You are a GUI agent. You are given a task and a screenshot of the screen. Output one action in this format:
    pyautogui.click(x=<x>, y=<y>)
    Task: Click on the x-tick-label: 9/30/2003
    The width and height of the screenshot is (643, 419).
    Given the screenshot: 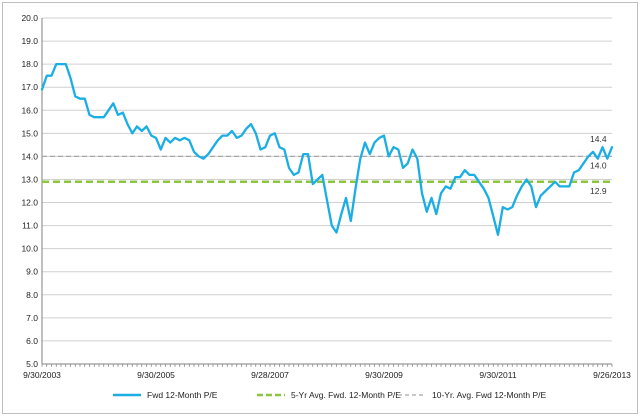 What is the action you would take?
    pyautogui.click(x=42, y=375)
    